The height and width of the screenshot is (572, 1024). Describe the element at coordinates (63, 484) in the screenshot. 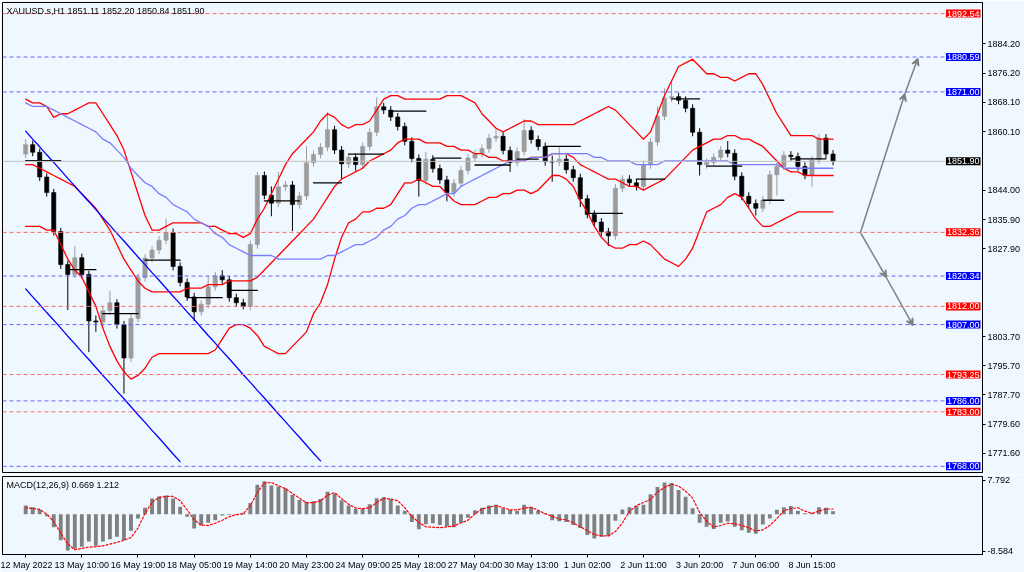

I see `chart-title: MACD(12,26,9) 0.669 1.212` at that location.